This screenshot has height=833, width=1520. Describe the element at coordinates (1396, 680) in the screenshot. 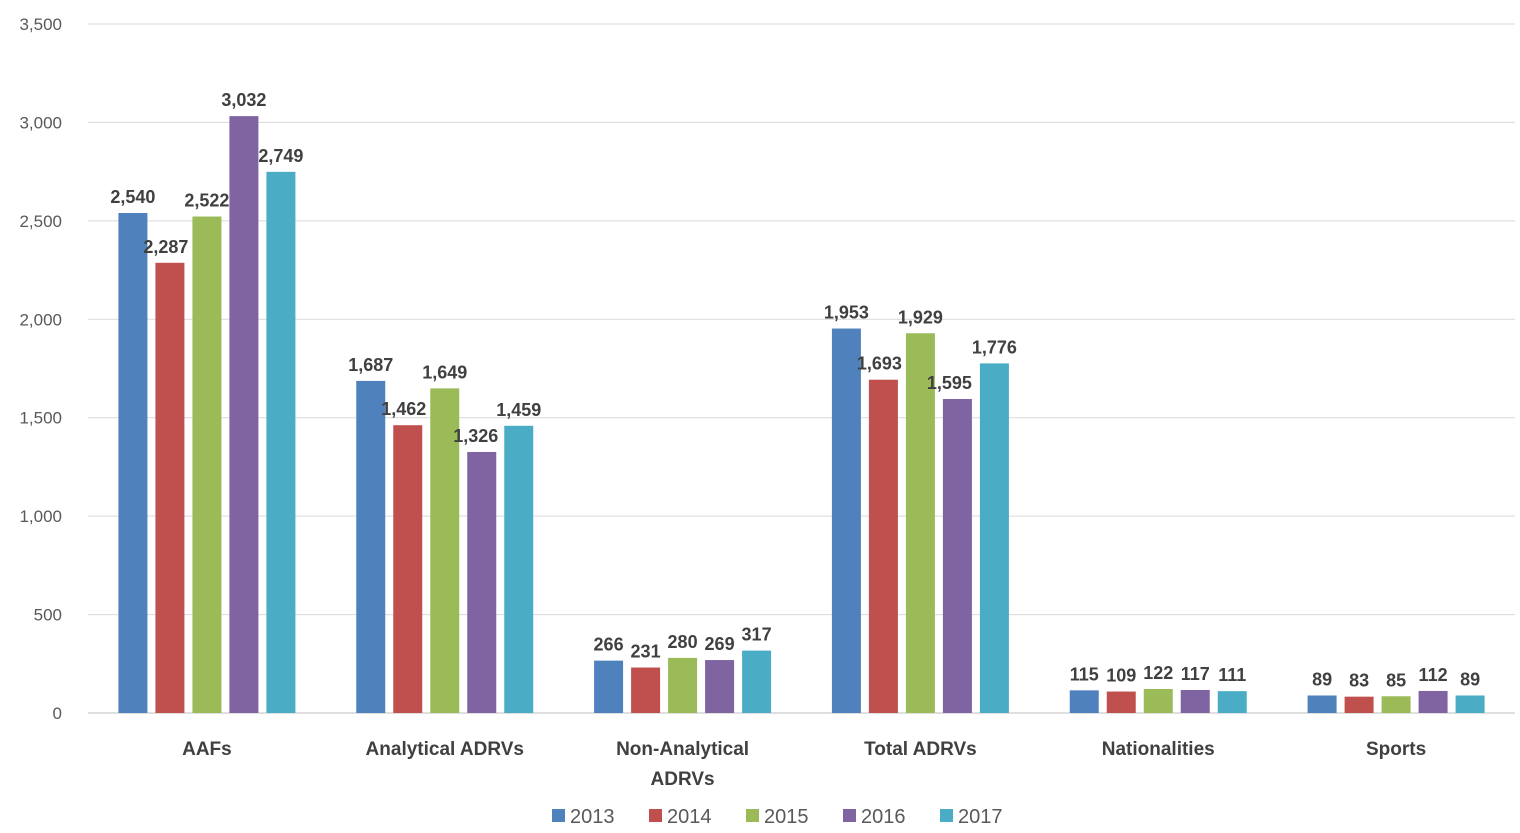

I see `data-label: 85` at that location.